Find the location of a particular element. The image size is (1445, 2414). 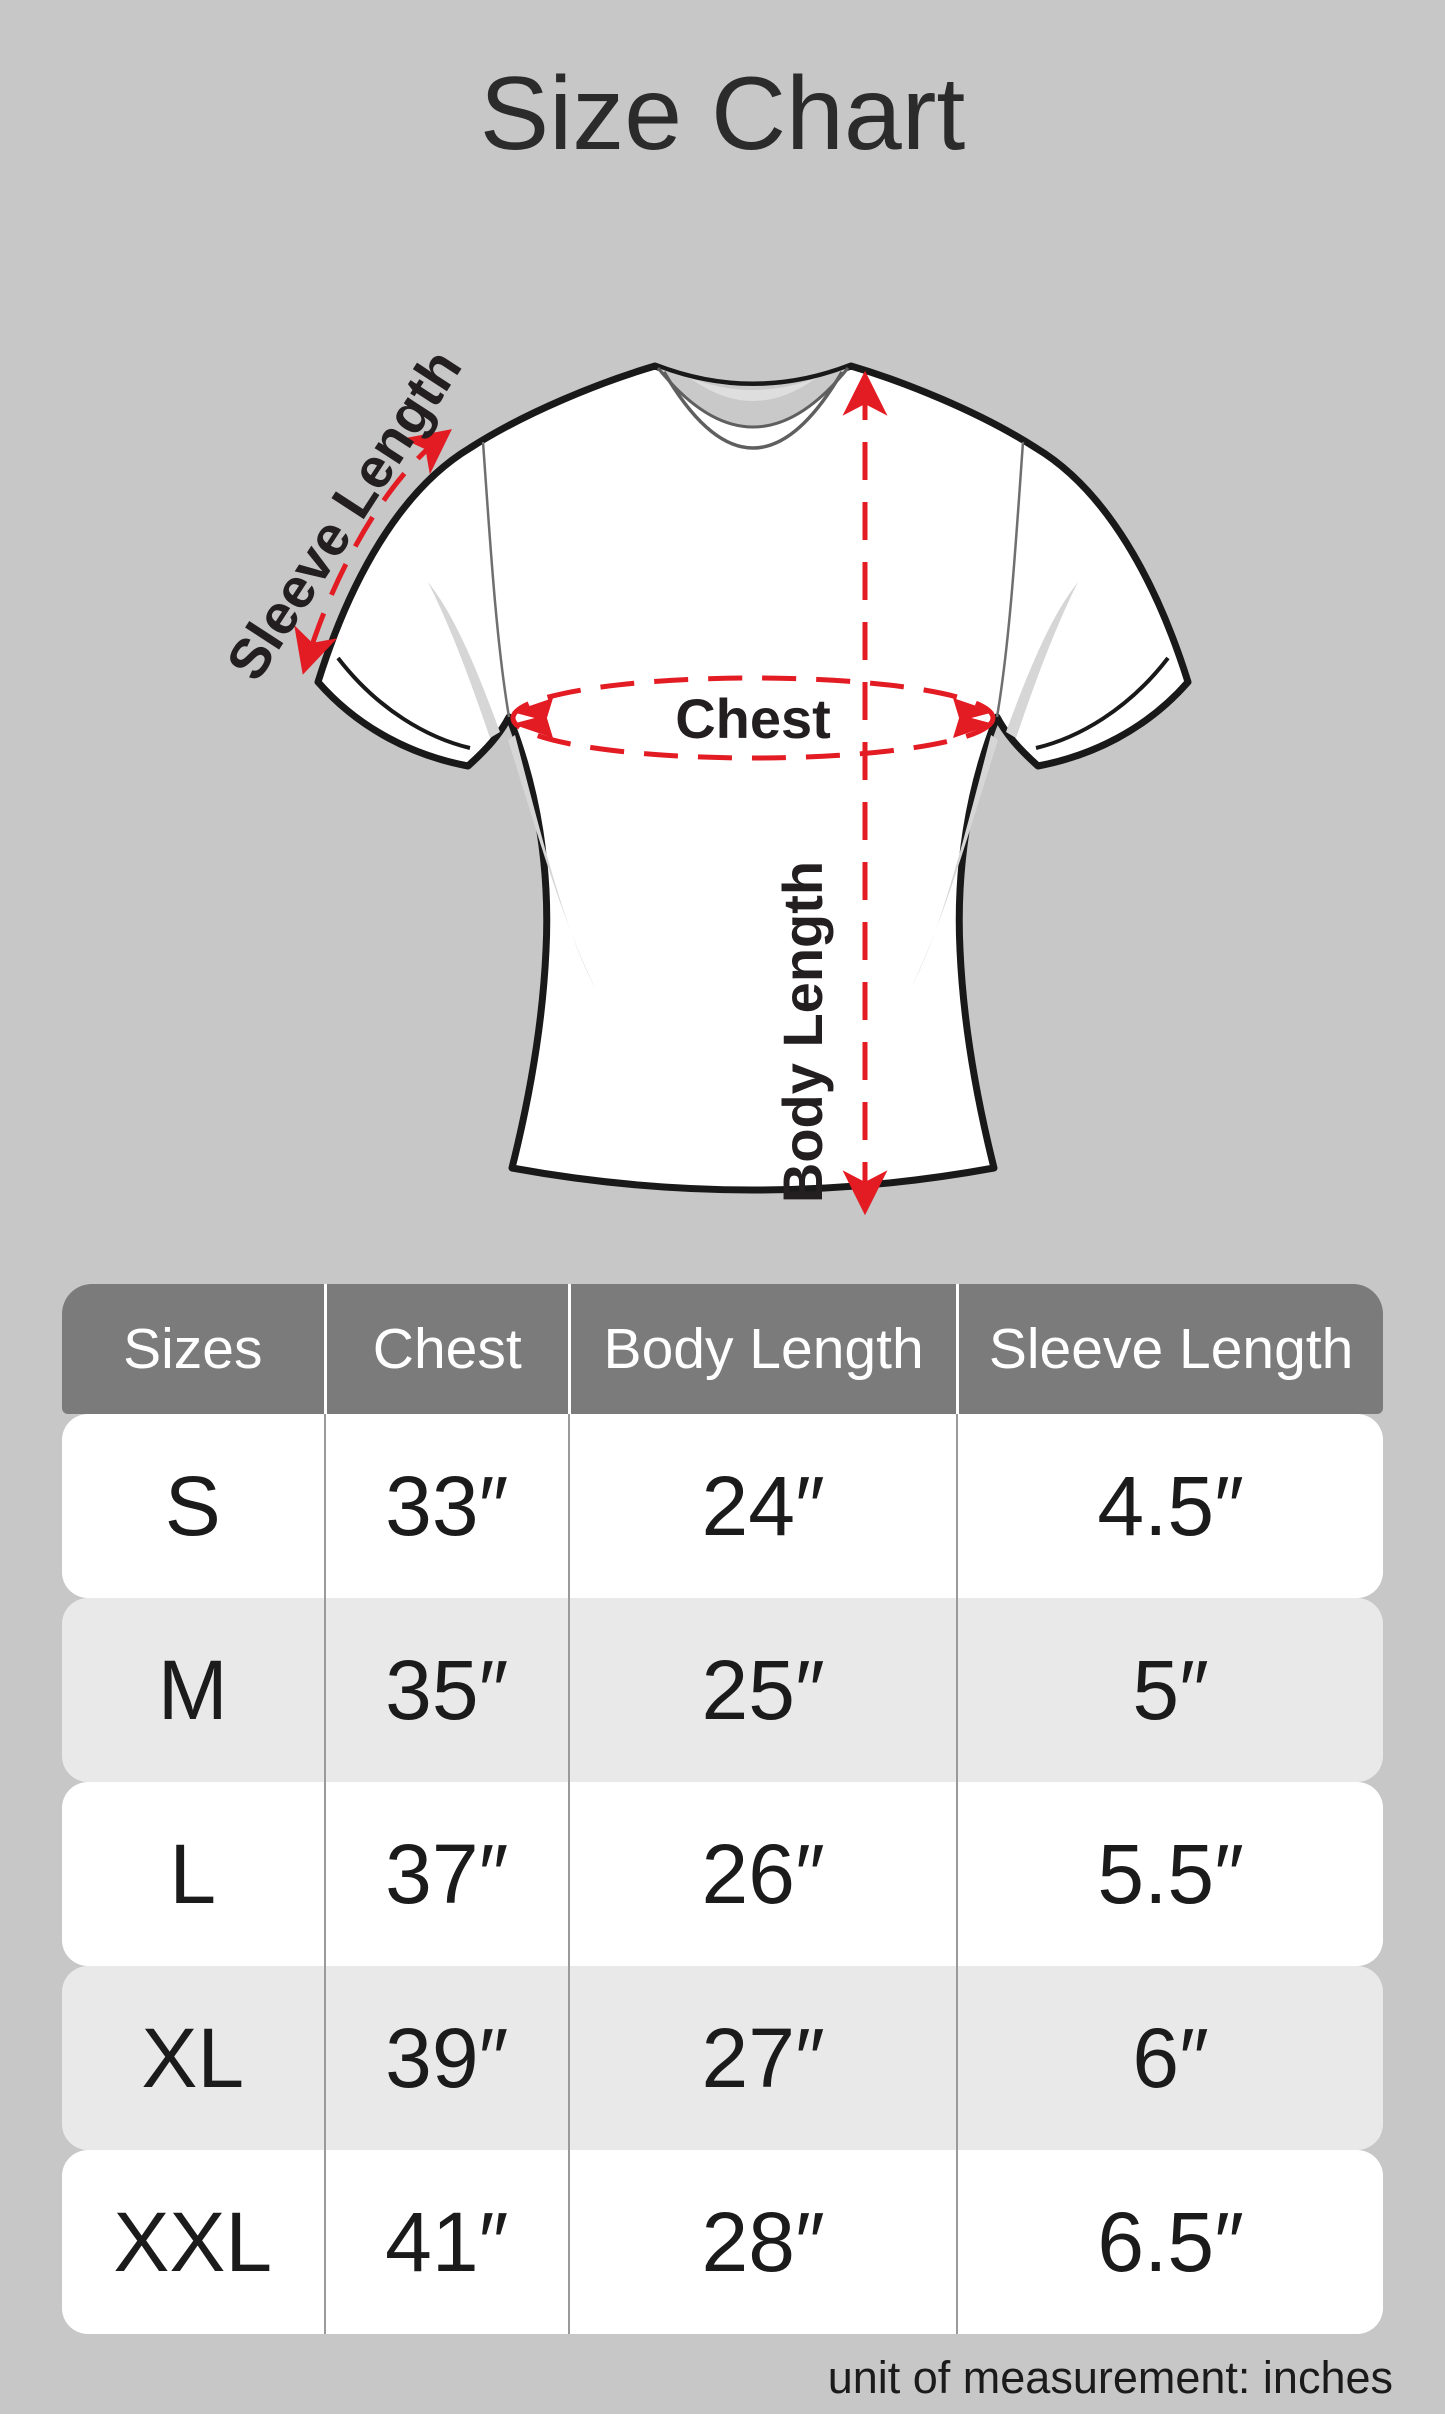

chest-label: Chest is located at coordinates (753, 718).